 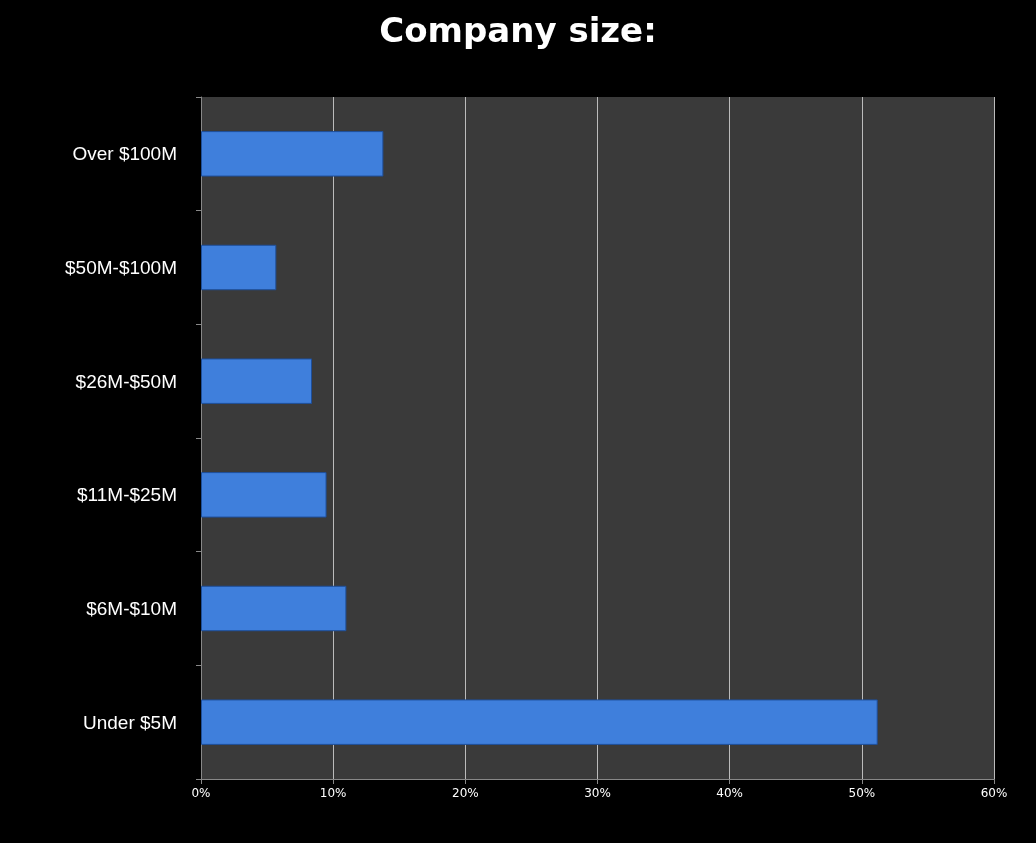 What do you see at coordinates (124, 154) in the screenshot?
I see `y-tick-label: Over $100M` at bounding box center [124, 154].